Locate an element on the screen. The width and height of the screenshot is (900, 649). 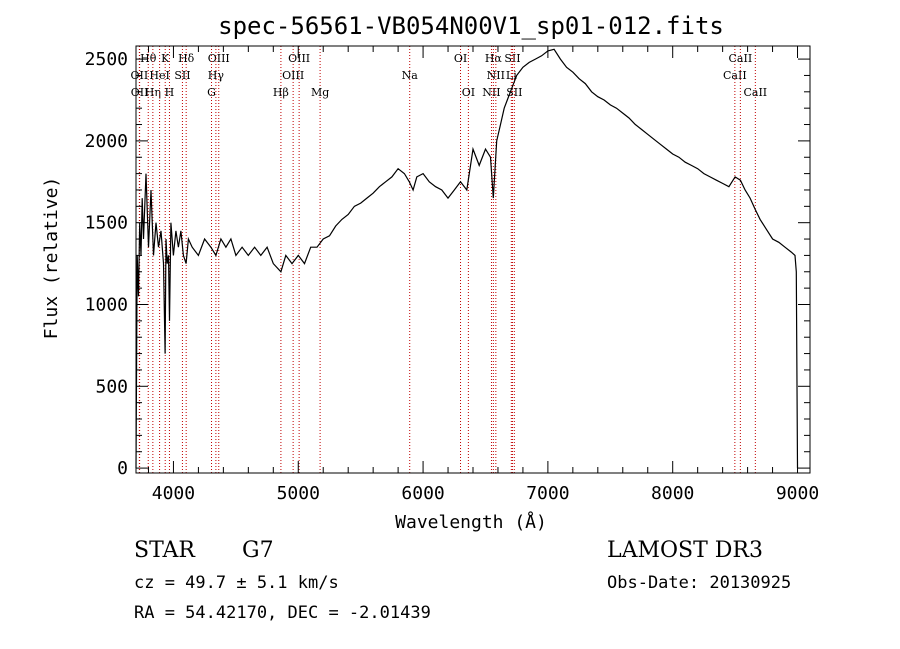
x-tick-label: 8000 is located at coordinates (672, 493).